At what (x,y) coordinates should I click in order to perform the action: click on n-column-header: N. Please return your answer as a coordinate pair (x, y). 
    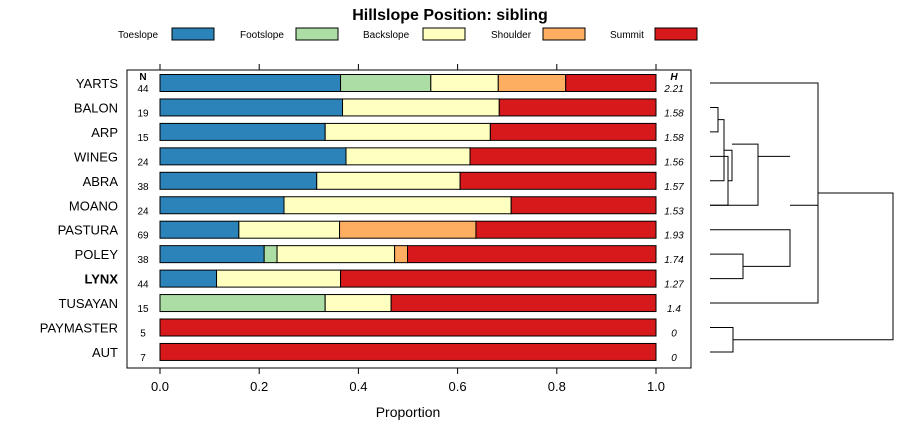
    Looking at the image, I should click on (142, 77).